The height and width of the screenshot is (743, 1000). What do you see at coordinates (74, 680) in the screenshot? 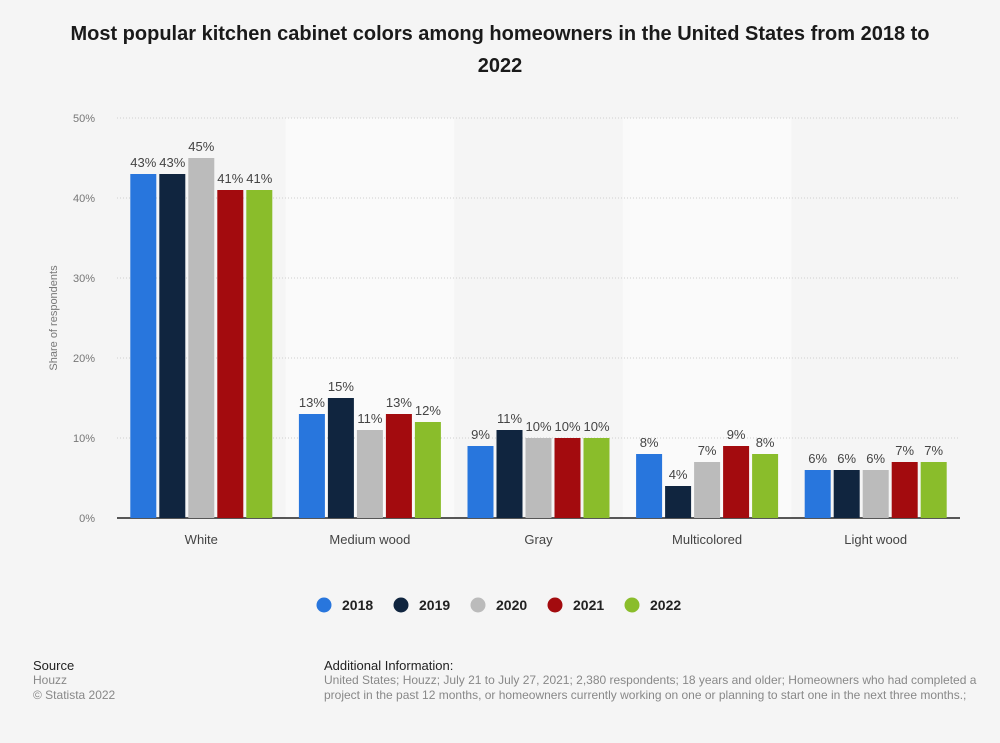
I see `source-block: Source Houzz © Statista 2022` at bounding box center [74, 680].